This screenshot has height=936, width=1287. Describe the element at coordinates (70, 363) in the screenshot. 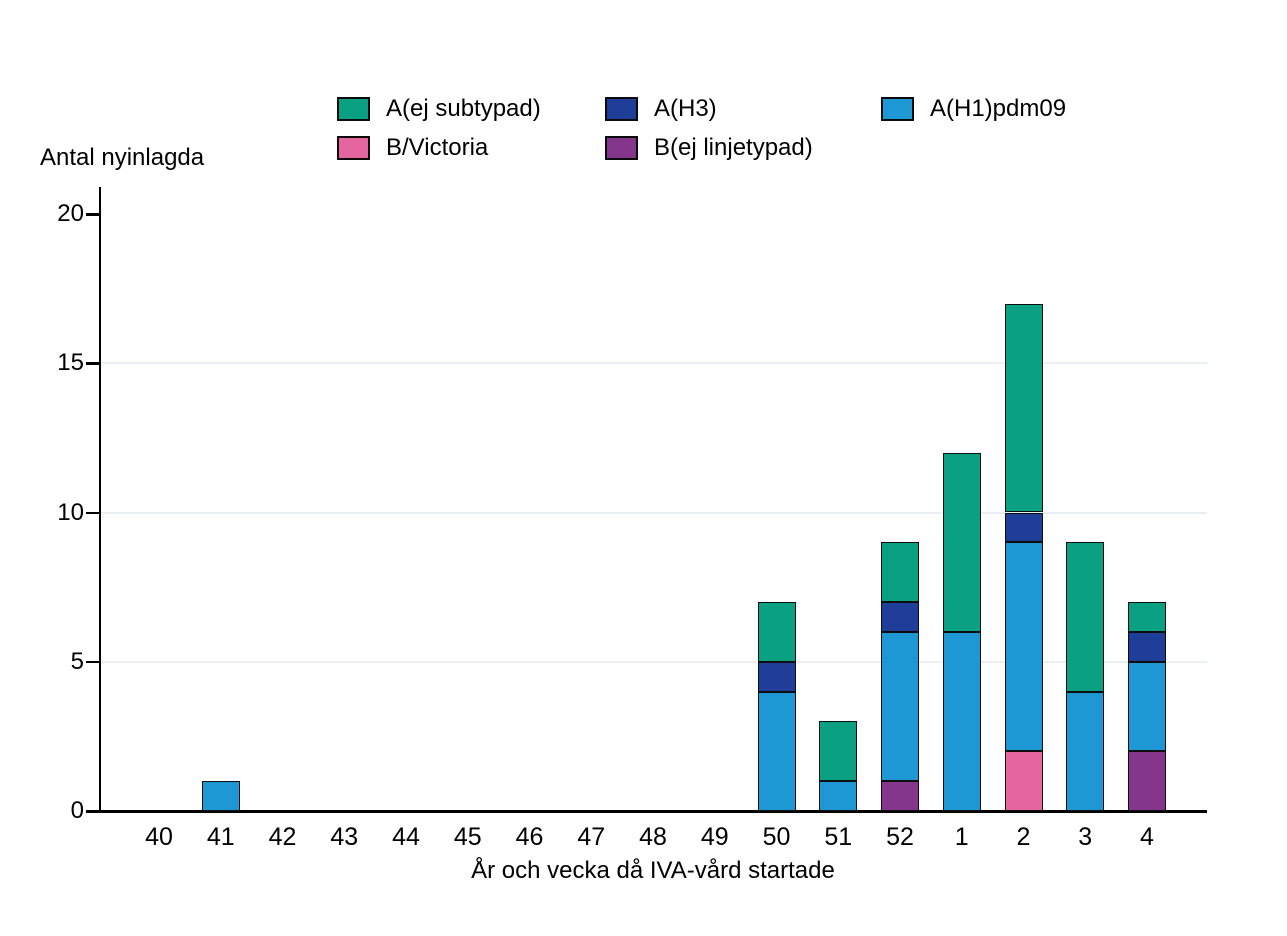

I see `y-axis-tick-label: 15` at that location.